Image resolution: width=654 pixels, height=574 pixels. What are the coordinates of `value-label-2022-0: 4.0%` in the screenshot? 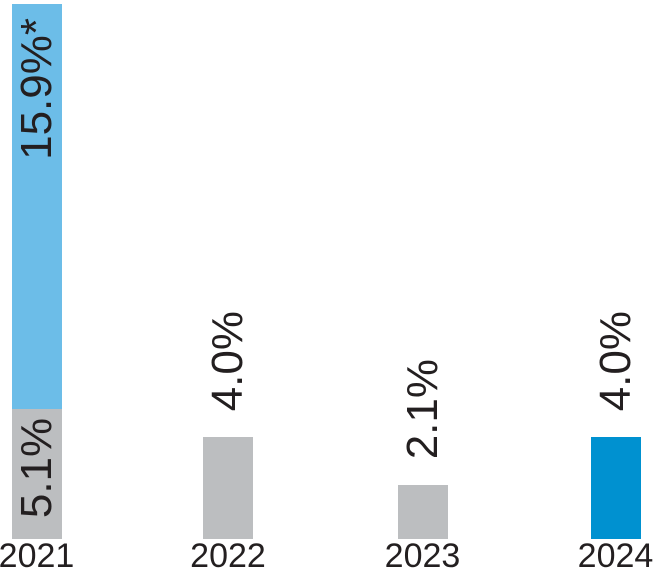 It's located at (227, 360).